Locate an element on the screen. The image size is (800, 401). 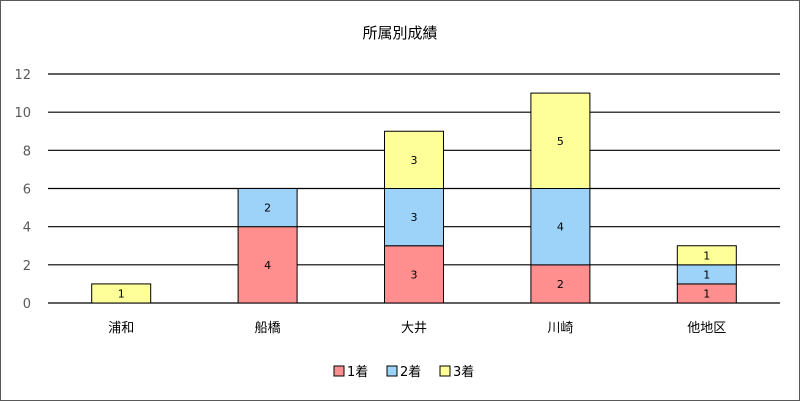
x-category-label: 浦和 is located at coordinates (121, 328).